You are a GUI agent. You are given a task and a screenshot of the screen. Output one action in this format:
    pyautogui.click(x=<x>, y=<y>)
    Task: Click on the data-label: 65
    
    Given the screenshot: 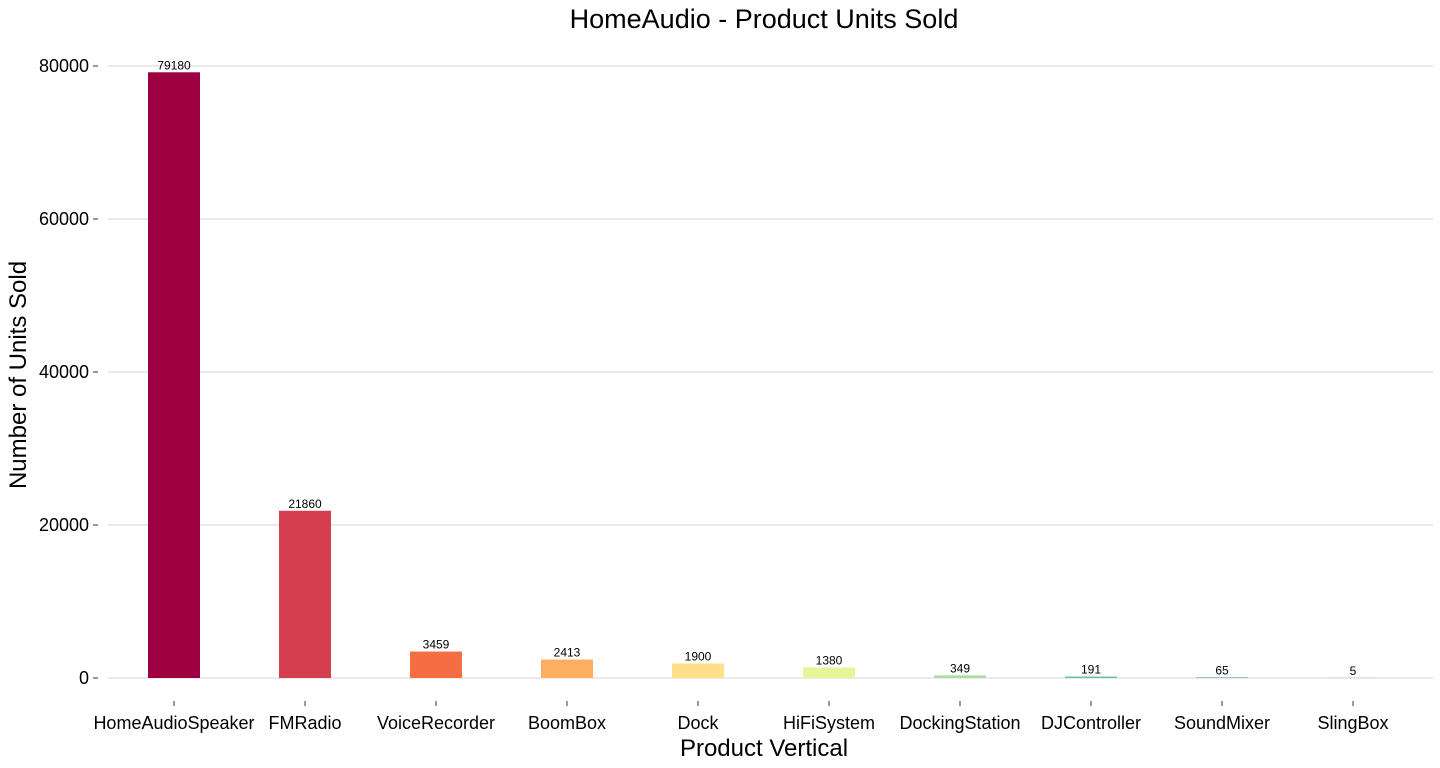 What is the action you would take?
    pyautogui.click(x=1222, y=671)
    